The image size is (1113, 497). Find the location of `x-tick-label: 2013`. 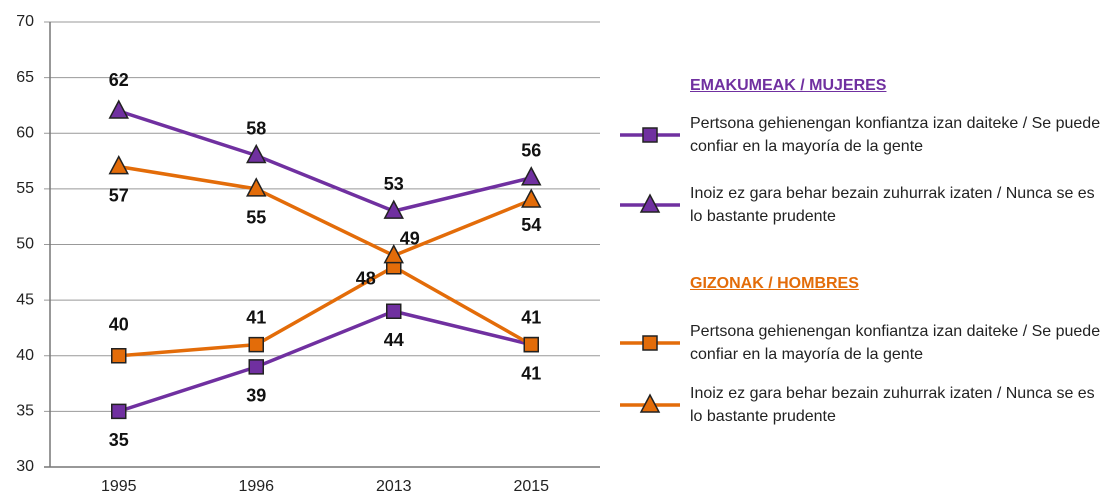

x-tick-label: 2013 is located at coordinates (394, 486).